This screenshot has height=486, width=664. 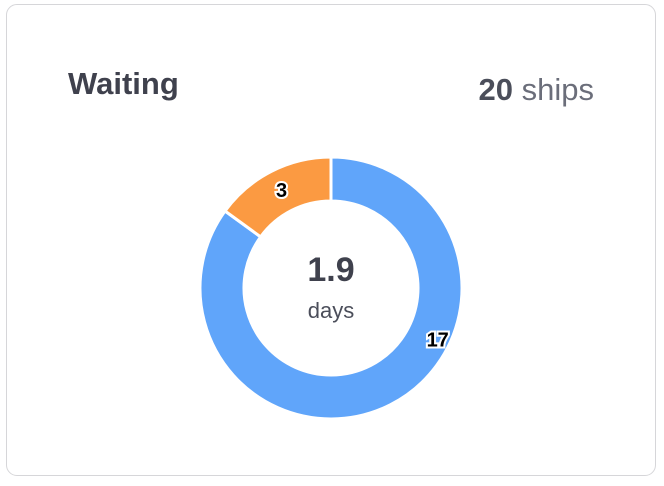 I want to click on slice-label-17: 17, so click(x=438, y=341).